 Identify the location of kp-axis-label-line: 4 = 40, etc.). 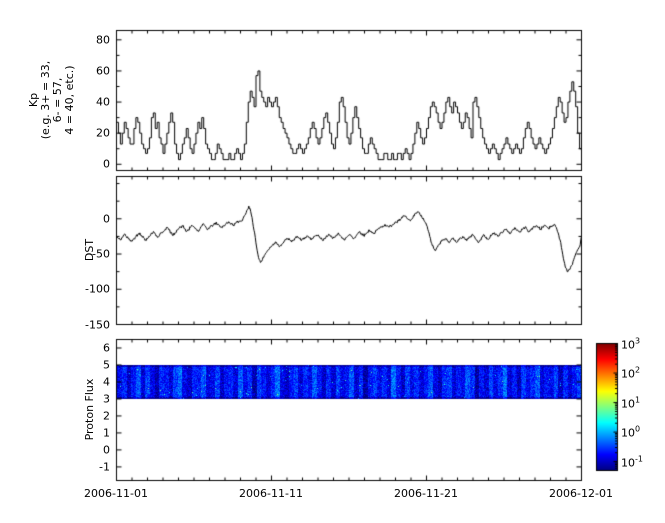
(69, 100).